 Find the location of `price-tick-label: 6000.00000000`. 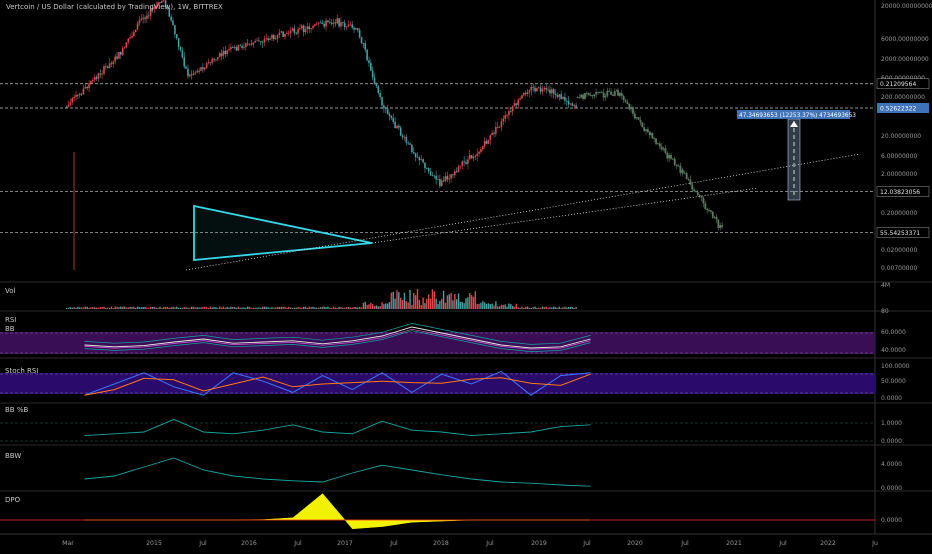

price-tick-label: 6000.00000000 is located at coordinates (905, 39).